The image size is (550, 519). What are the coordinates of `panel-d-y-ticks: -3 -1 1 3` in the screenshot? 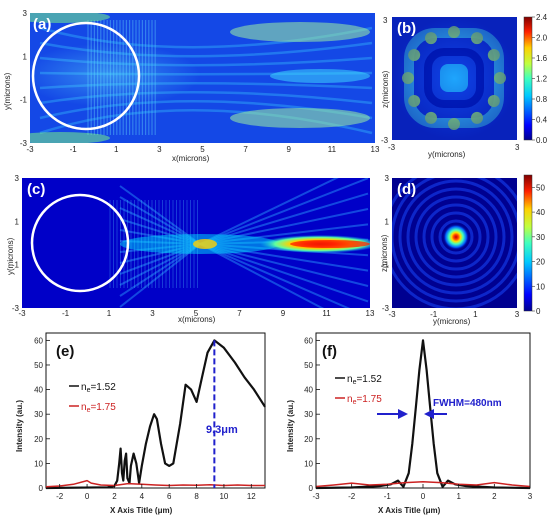 It's located at (386, 243).